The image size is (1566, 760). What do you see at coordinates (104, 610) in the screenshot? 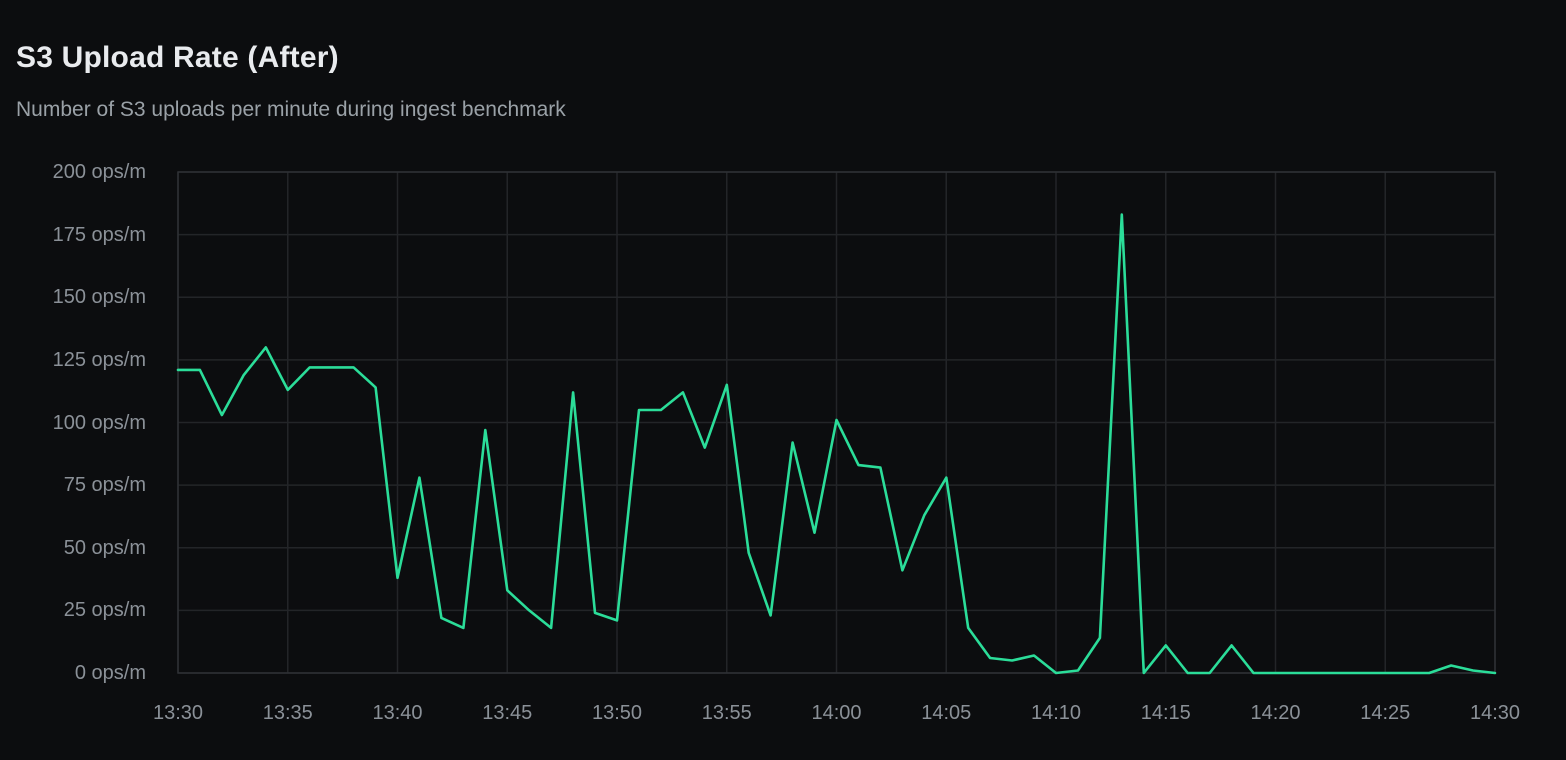
I see `y-axis-tick-label: 25 ops/m` at bounding box center [104, 610].